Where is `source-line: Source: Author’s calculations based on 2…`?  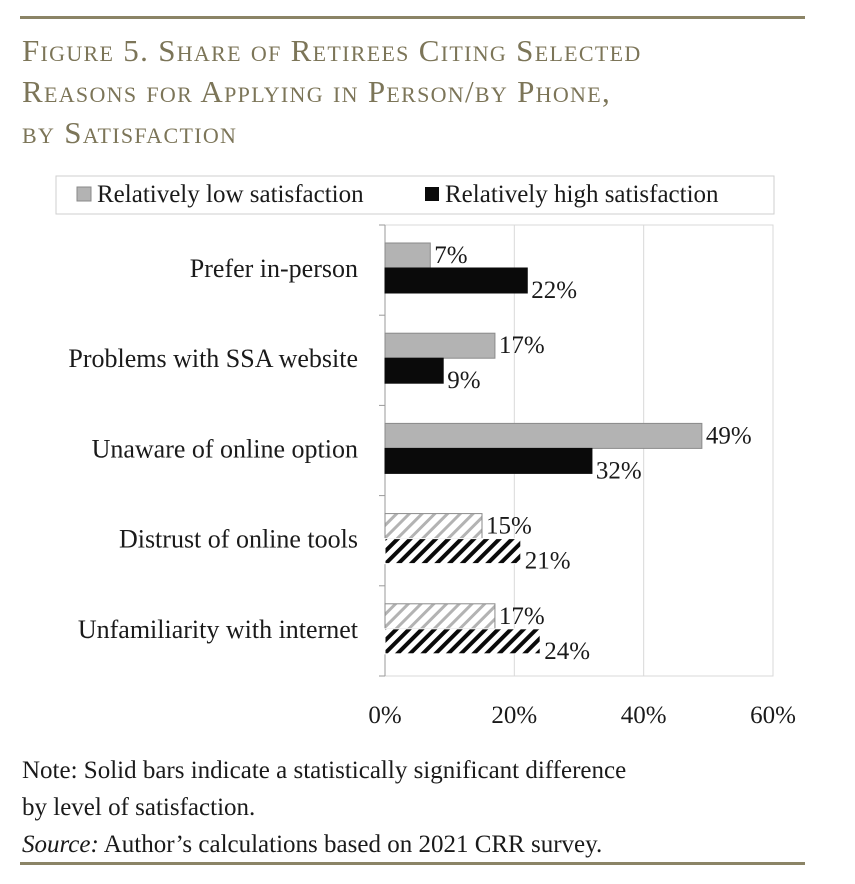 source-line: Source: Author’s calculations based on 2… is located at coordinates (427, 844).